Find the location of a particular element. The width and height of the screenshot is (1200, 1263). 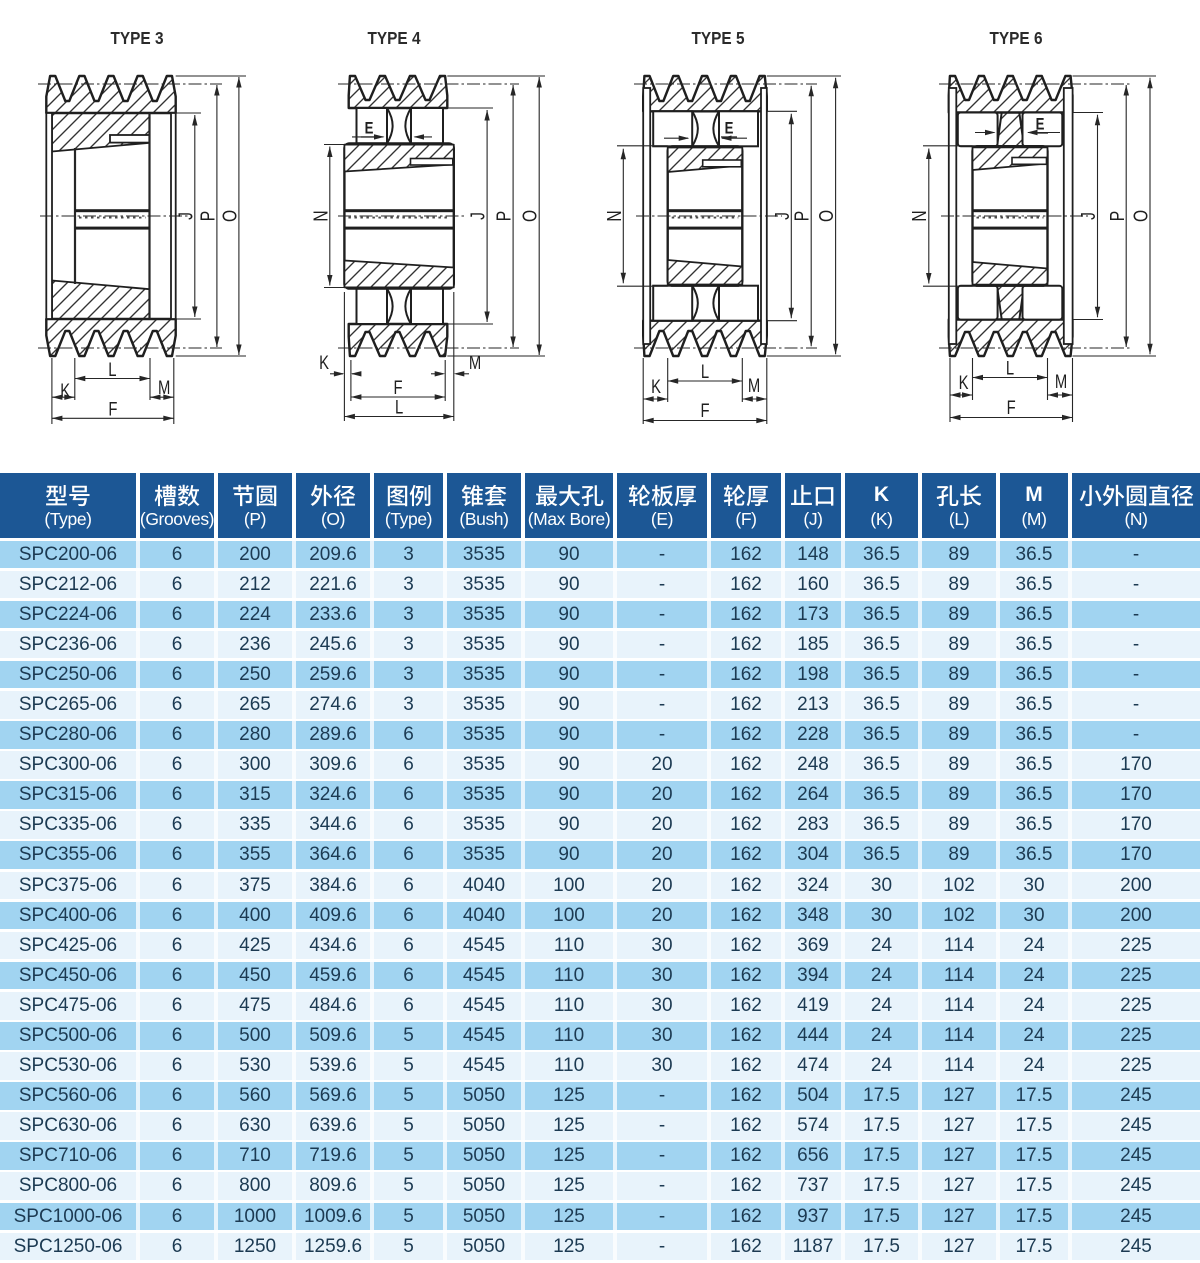

svg-text: TYPE 5 is located at coordinates (717, 38).